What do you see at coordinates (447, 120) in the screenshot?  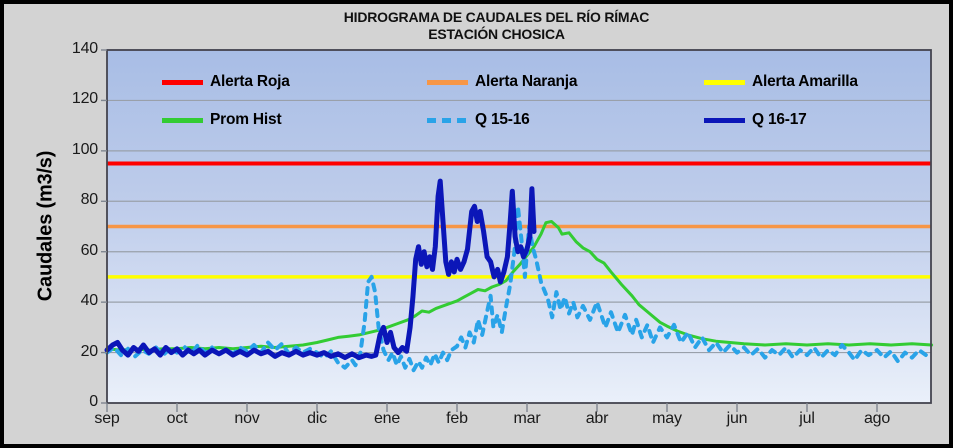 I see `q15-16-line-sample` at bounding box center [447, 120].